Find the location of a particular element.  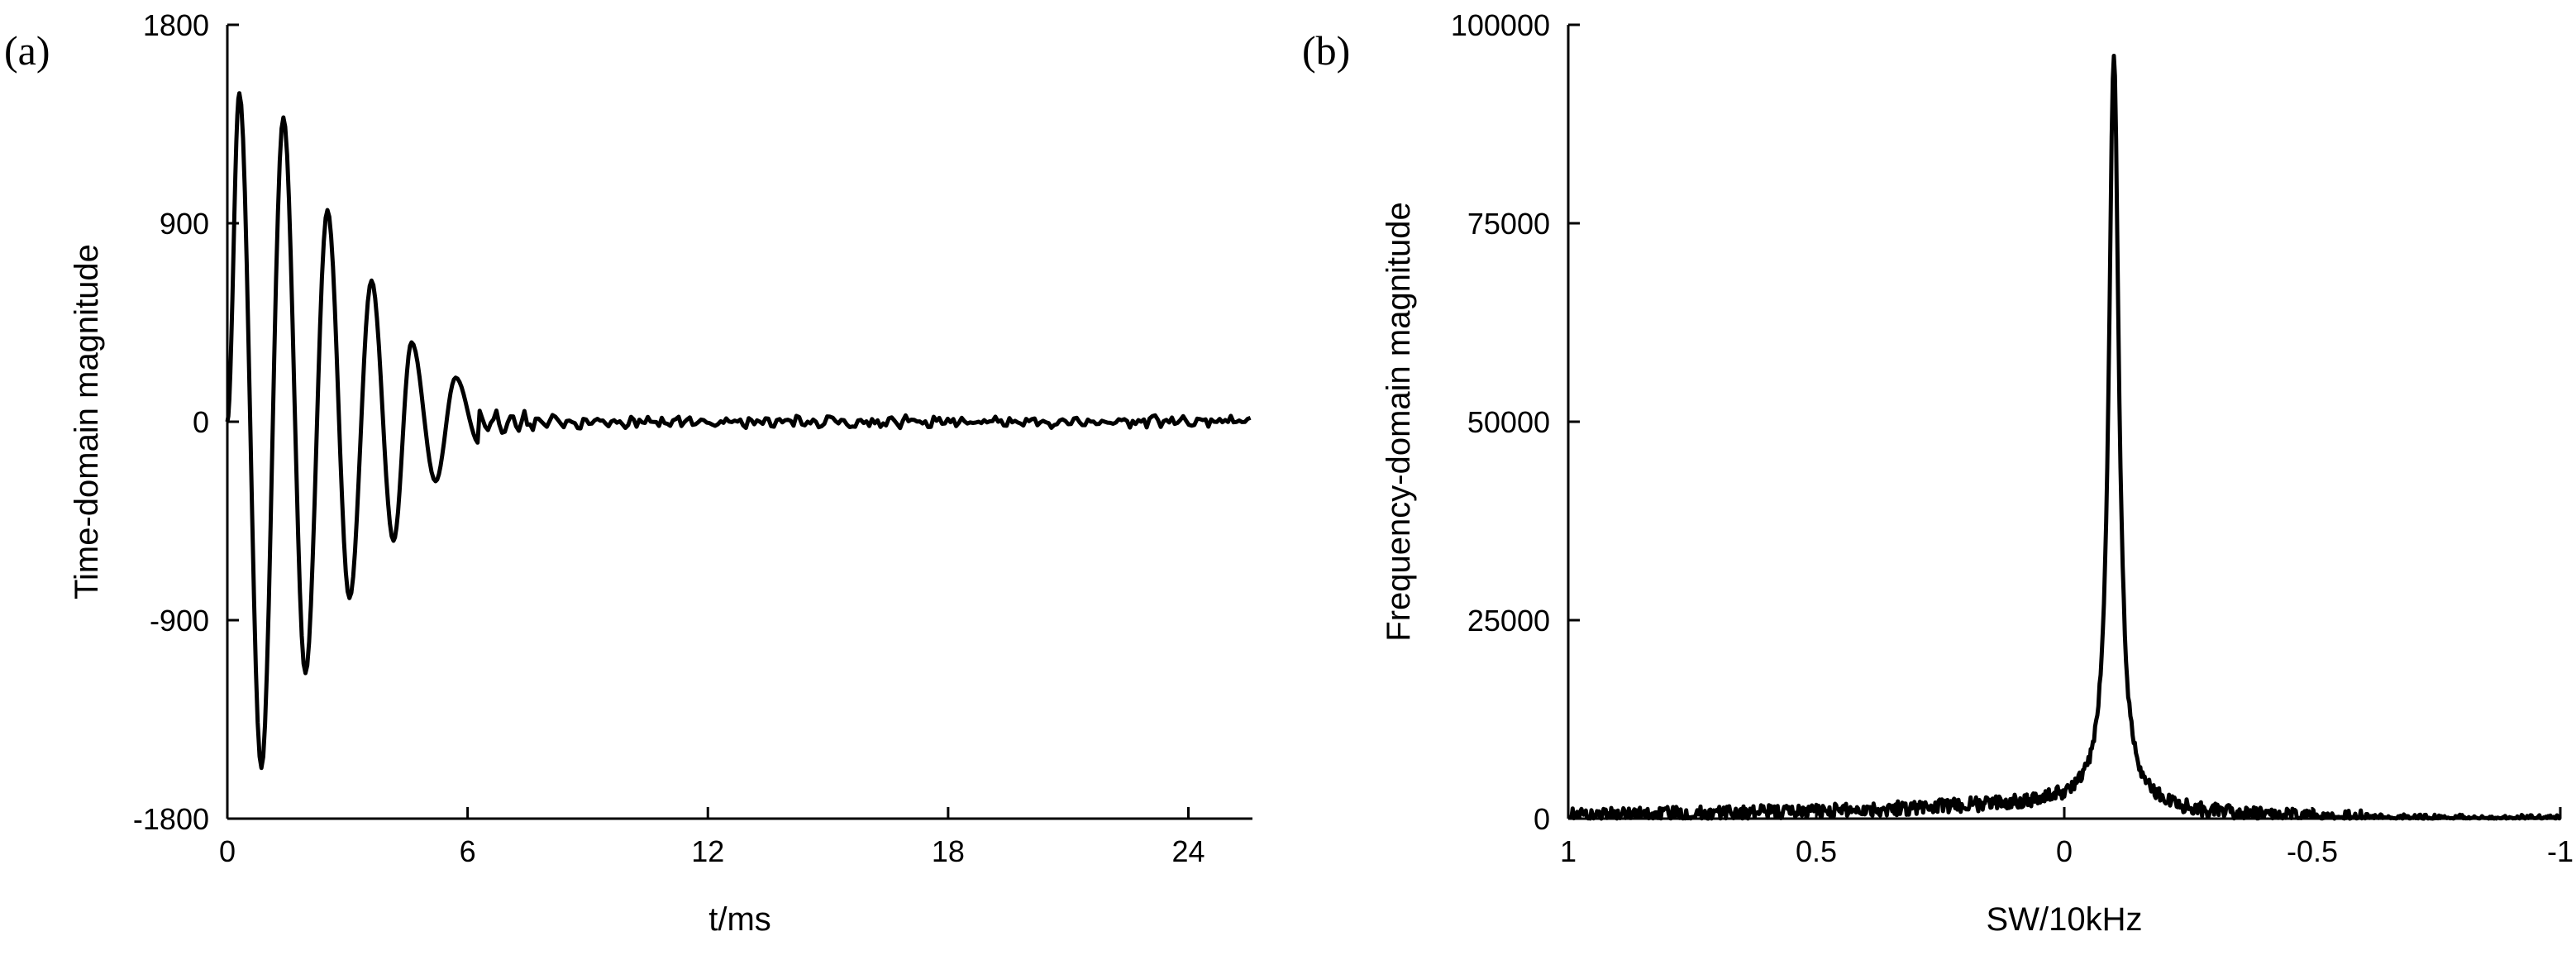

x-ticks-a: 0 6 12 18 24 is located at coordinates (712, 837).